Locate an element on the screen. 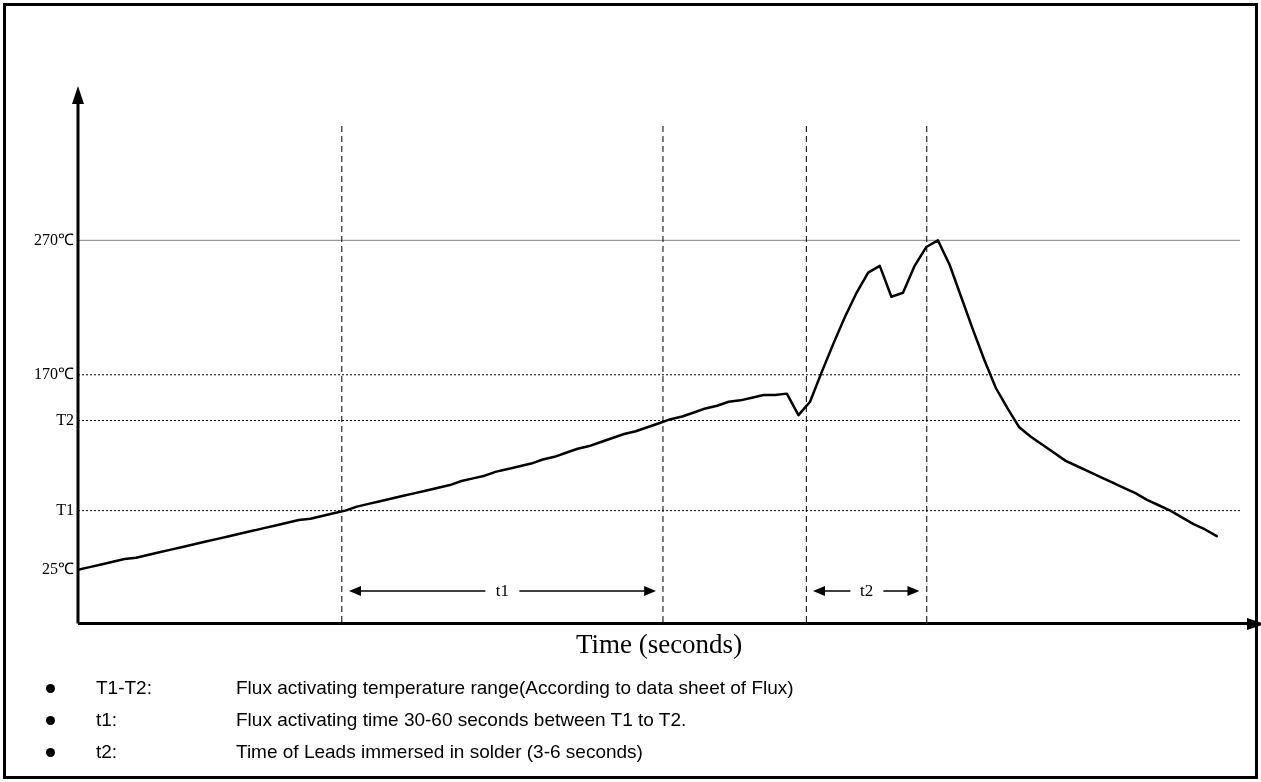 The image size is (1261, 782). x-axis-title: Time (seconds) is located at coordinates (659, 643).